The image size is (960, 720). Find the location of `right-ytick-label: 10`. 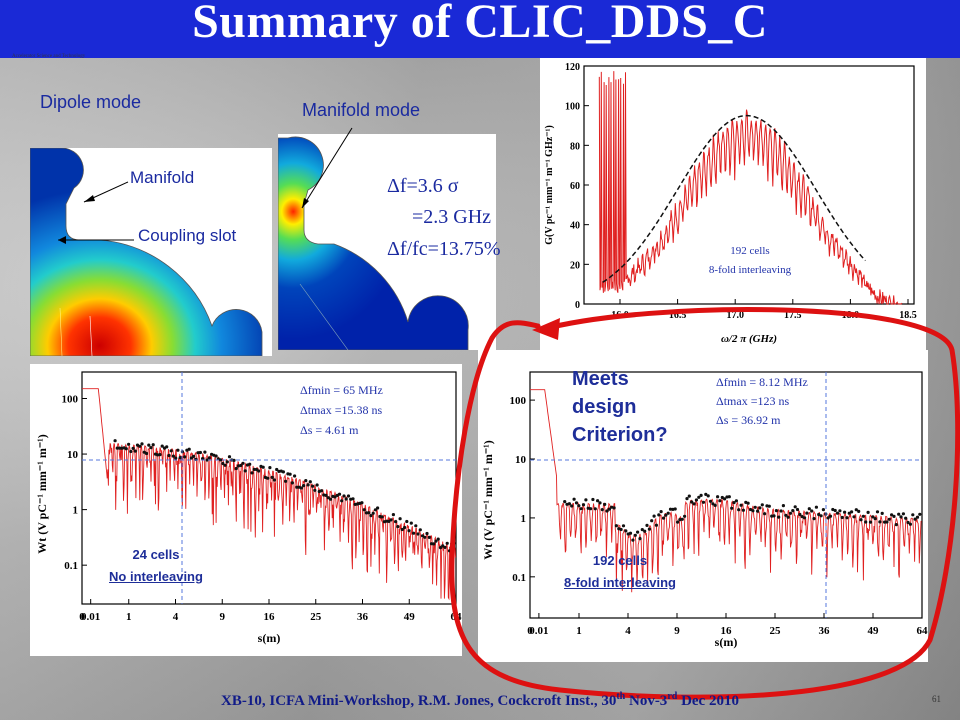

right-ytick-label: 10 is located at coordinates (521, 460).